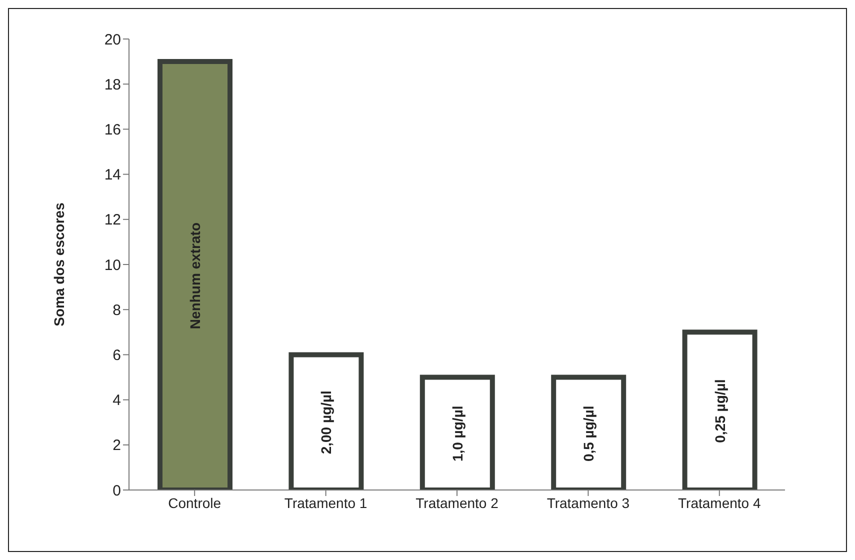  What do you see at coordinates (112, 85) in the screenshot?
I see `y-tick-label: 18` at bounding box center [112, 85].